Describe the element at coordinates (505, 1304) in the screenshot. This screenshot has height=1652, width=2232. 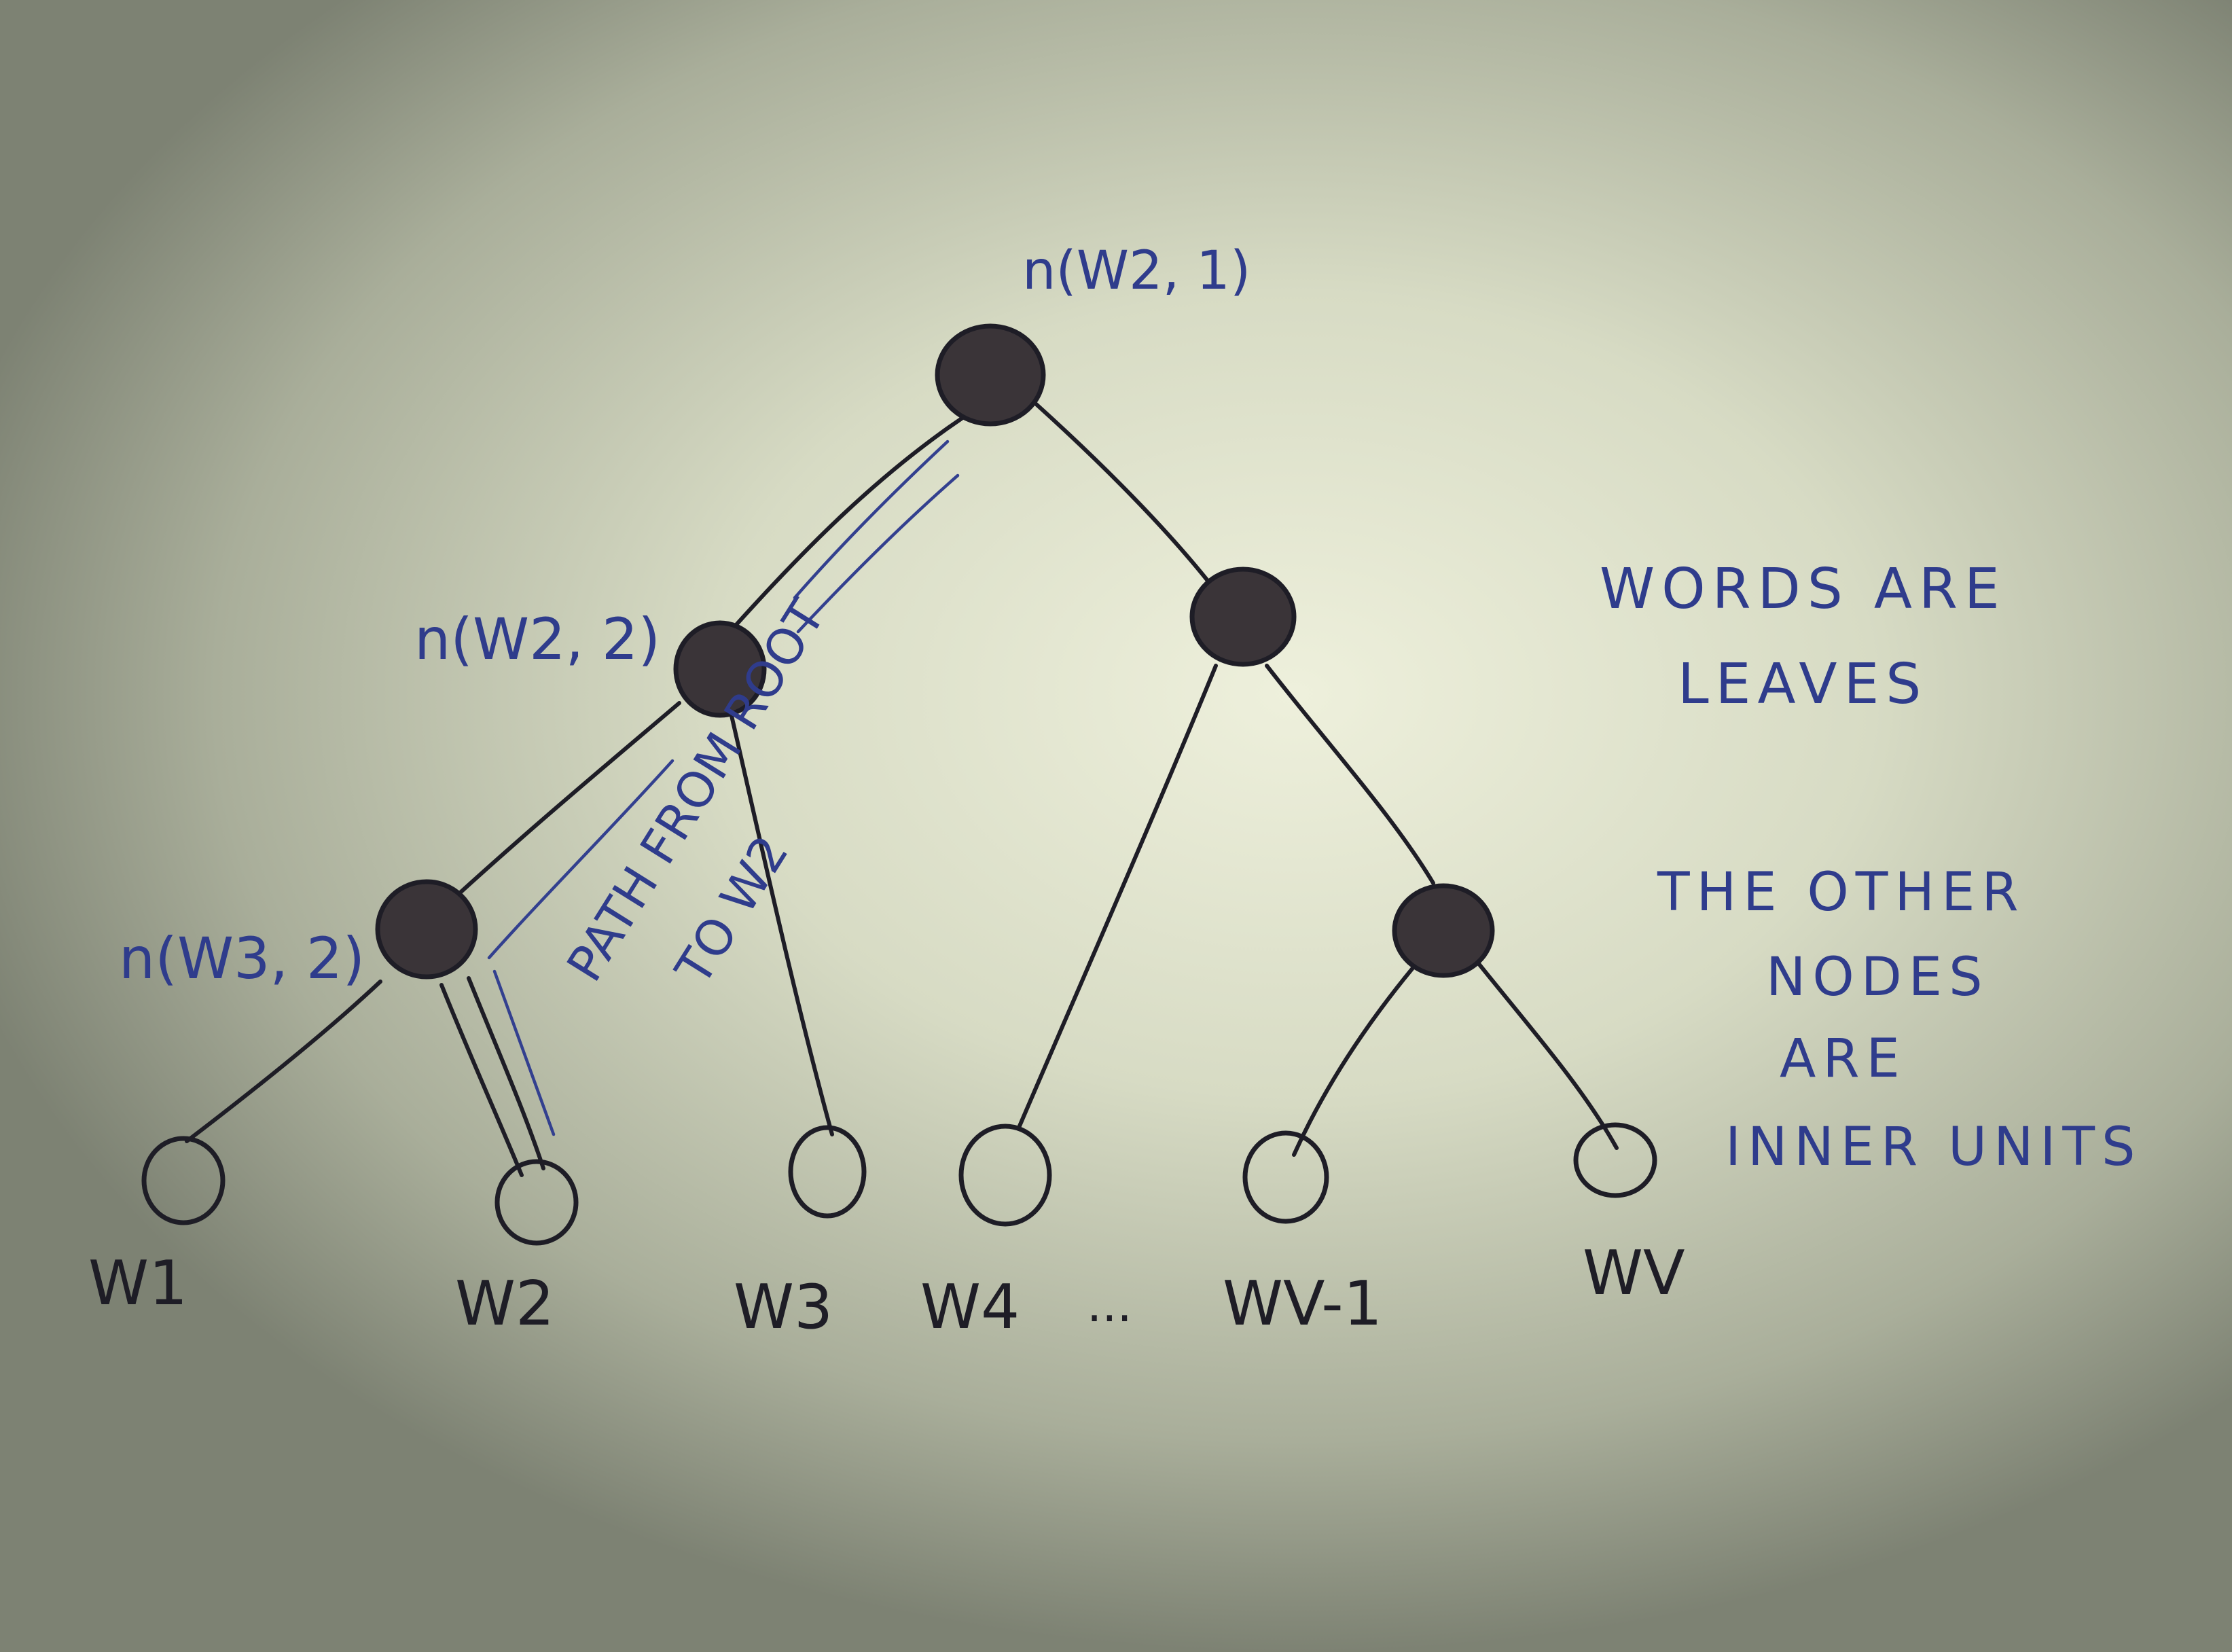
I see `leaf-label-w2: W2` at that location.